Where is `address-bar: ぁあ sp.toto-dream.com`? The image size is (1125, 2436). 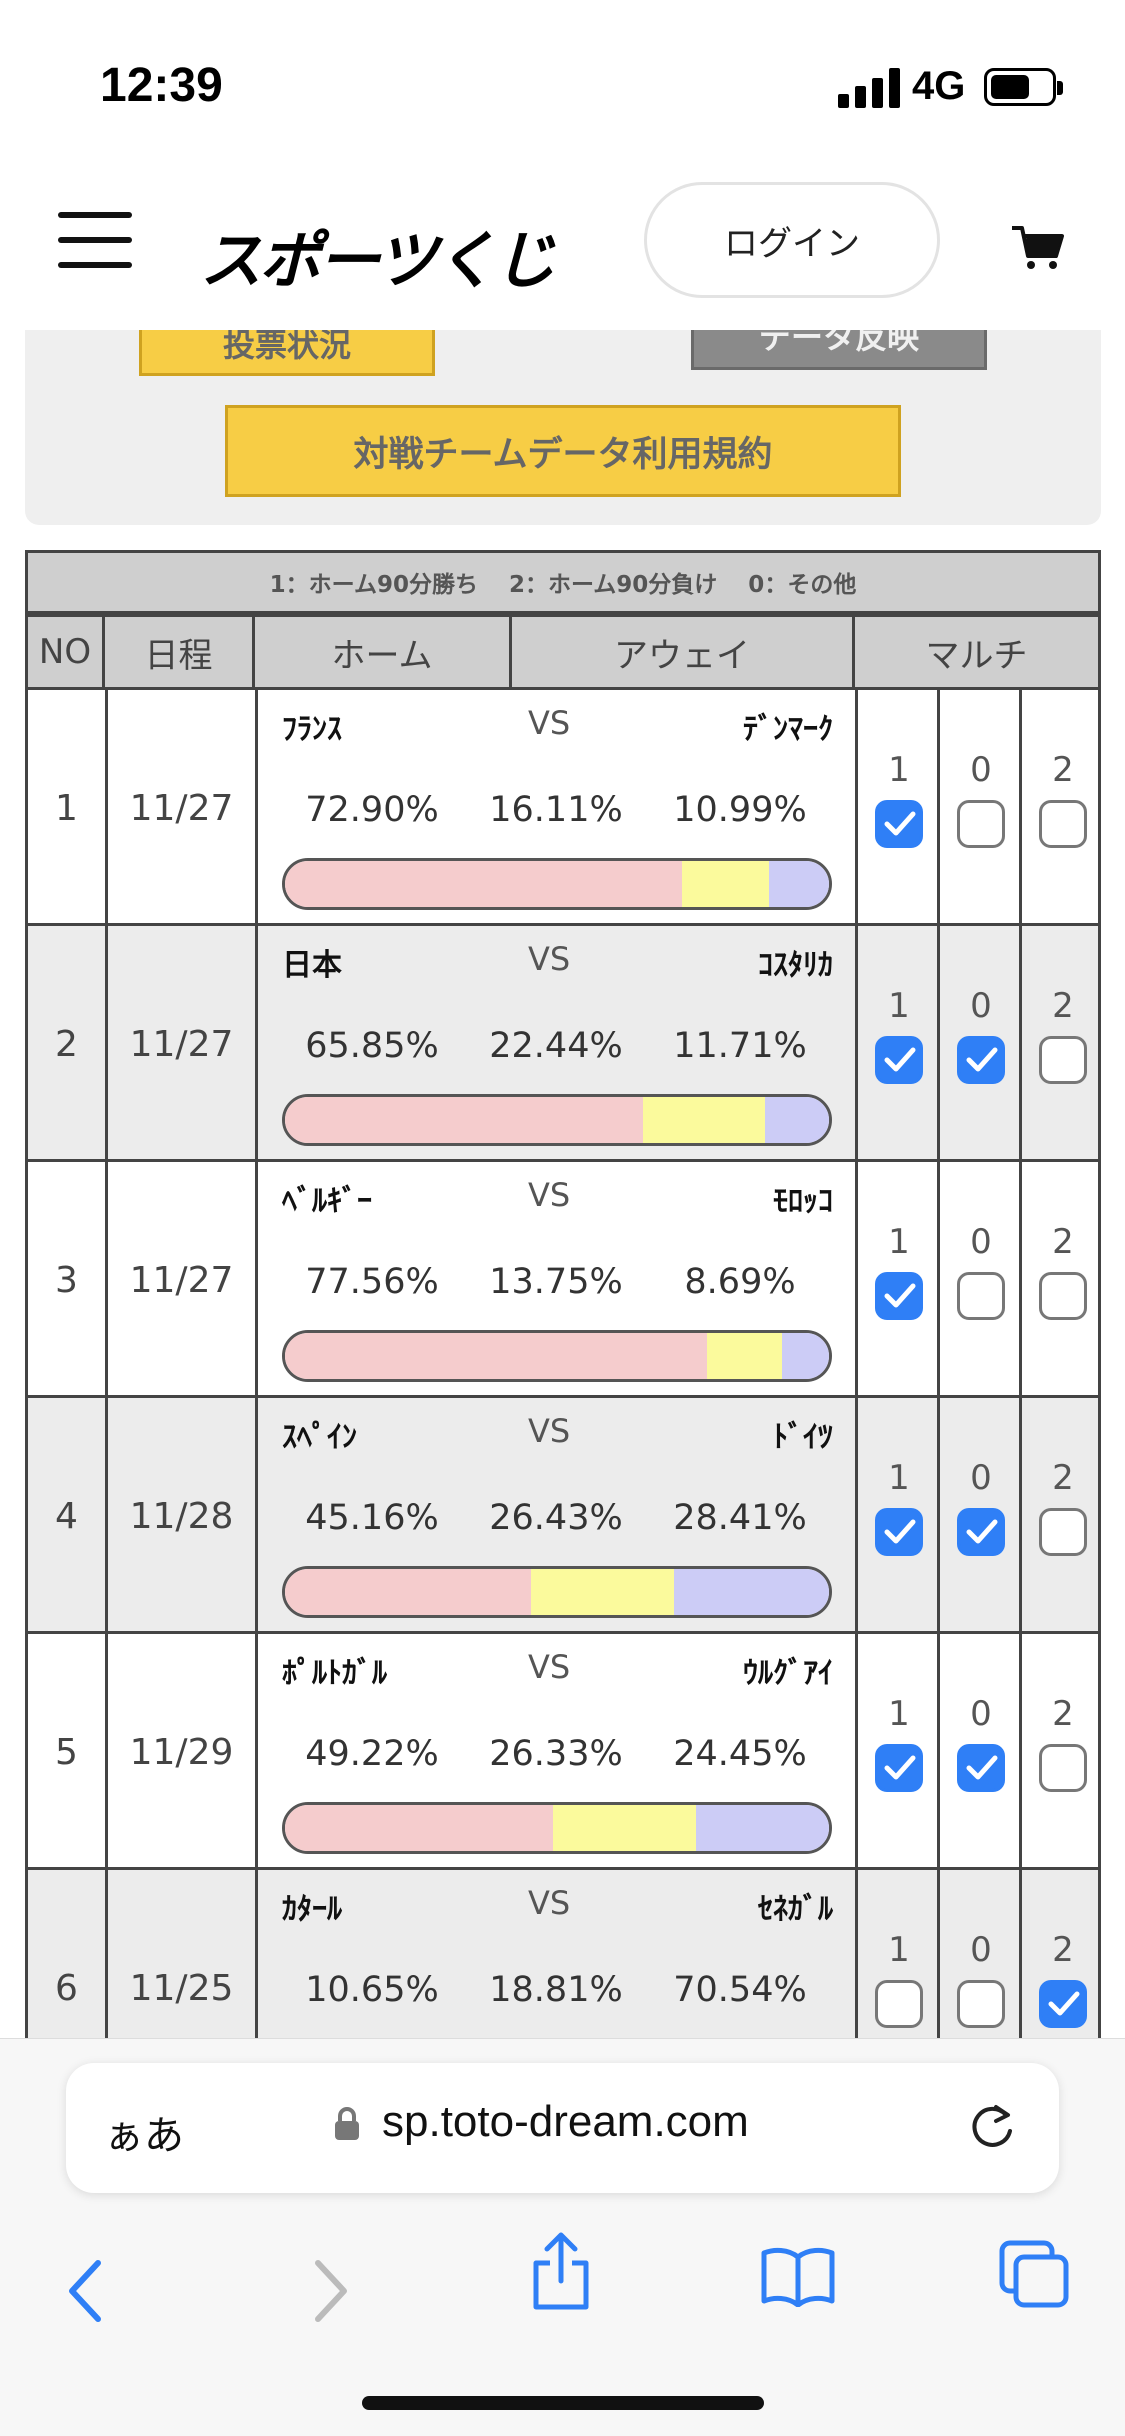 address-bar: ぁあ sp.toto-dream.com is located at coordinates (562, 2128).